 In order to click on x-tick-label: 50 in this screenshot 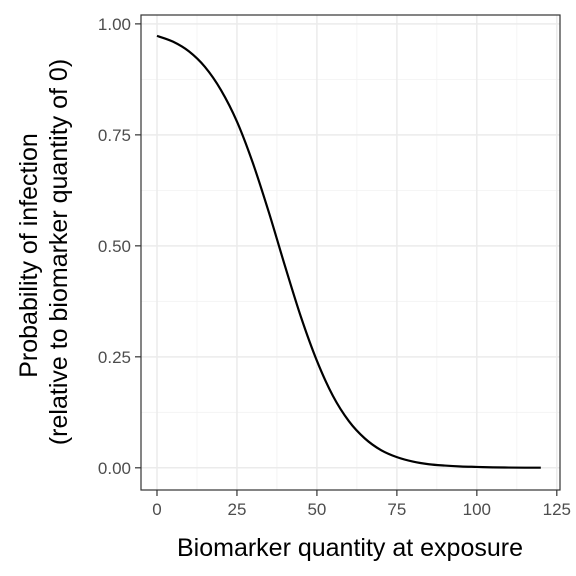, I will do `click(316, 509)`.